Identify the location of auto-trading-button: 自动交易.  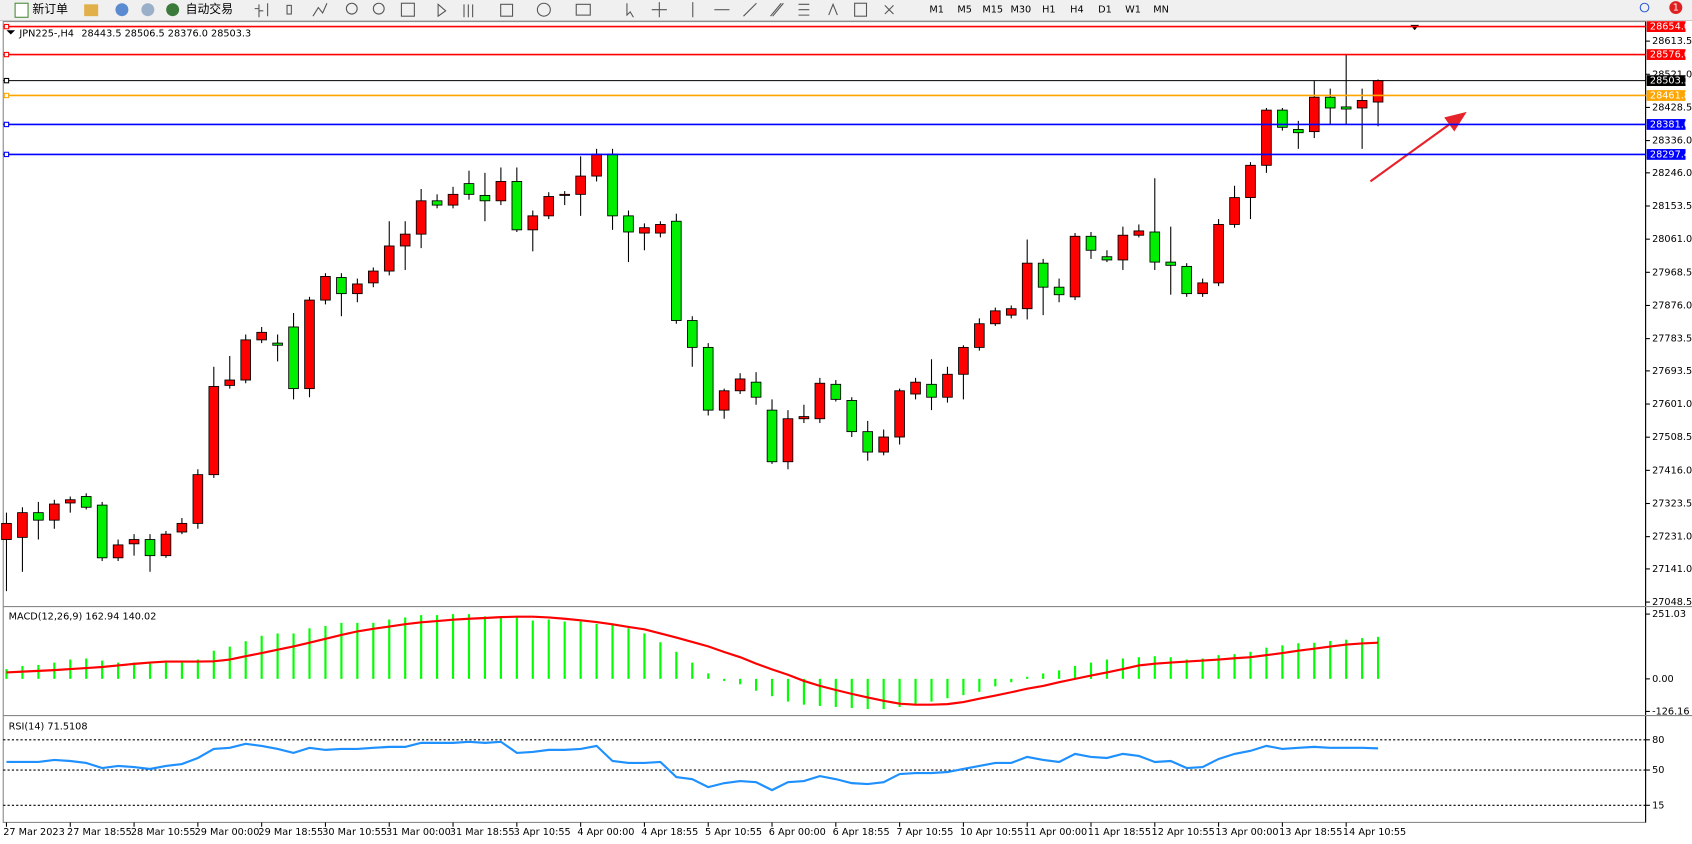
(209, 9).